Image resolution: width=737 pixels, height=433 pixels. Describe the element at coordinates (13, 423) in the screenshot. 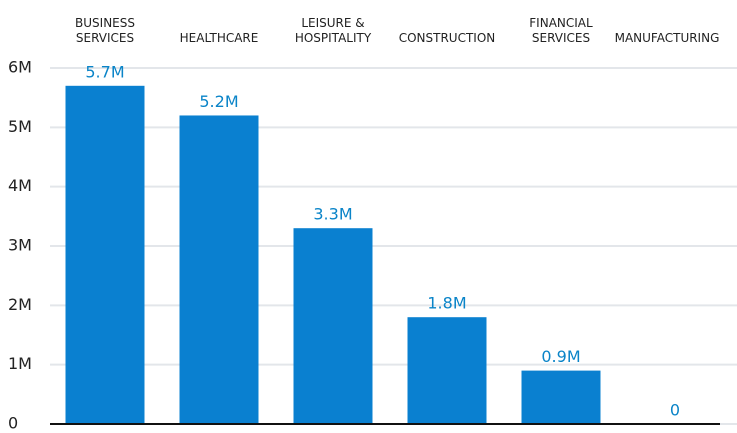

I see `y-tick-label: 0` at that location.